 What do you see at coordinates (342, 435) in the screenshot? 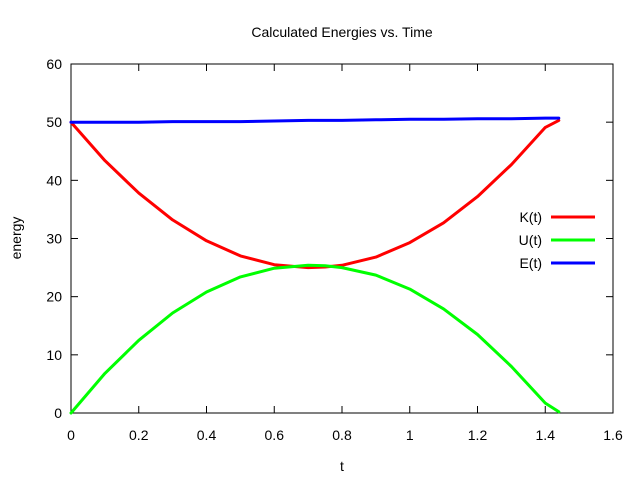
I see `x-tick-label: 0.8` at bounding box center [342, 435].